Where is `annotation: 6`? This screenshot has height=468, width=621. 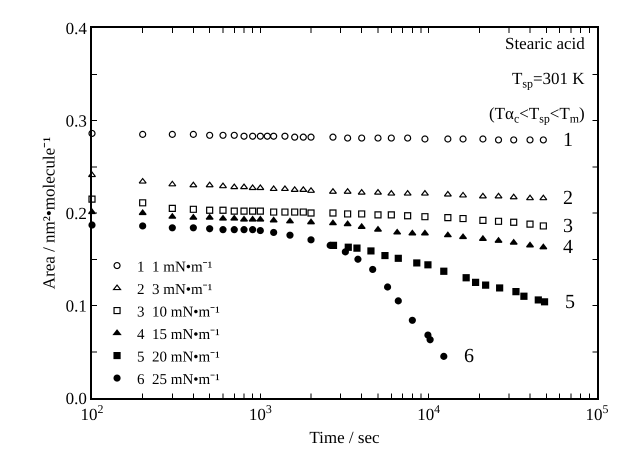 annotation: 6 is located at coordinates (469, 356).